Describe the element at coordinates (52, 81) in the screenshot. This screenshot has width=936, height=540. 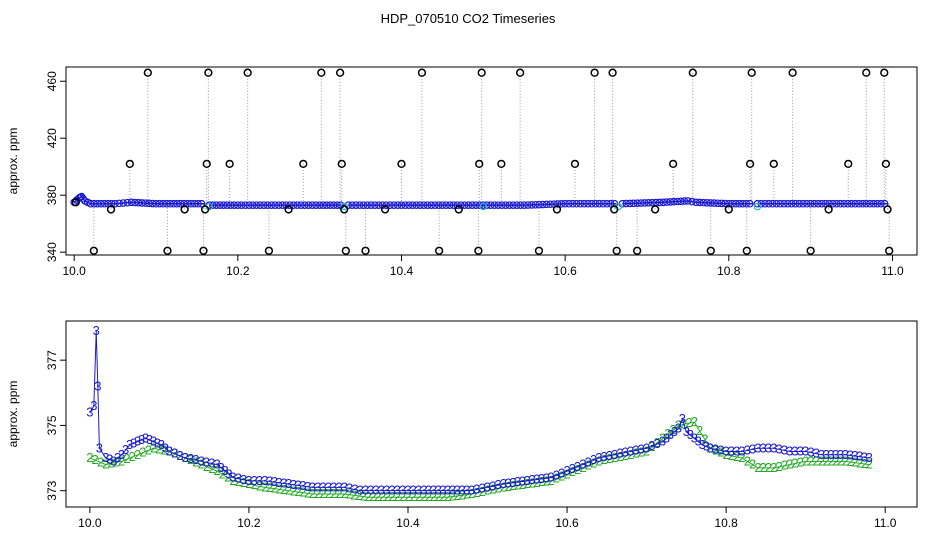
I see `top-y-tick-label: 460` at that location.